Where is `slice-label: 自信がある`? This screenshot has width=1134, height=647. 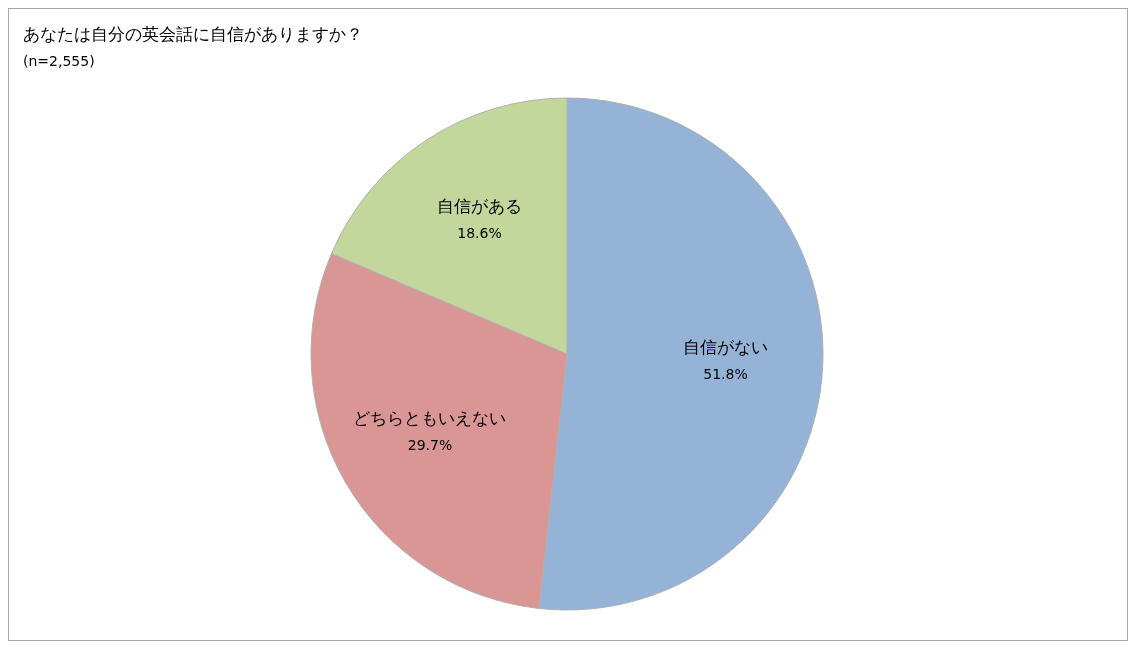 slice-label: 自信がある is located at coordinates (480, 205).